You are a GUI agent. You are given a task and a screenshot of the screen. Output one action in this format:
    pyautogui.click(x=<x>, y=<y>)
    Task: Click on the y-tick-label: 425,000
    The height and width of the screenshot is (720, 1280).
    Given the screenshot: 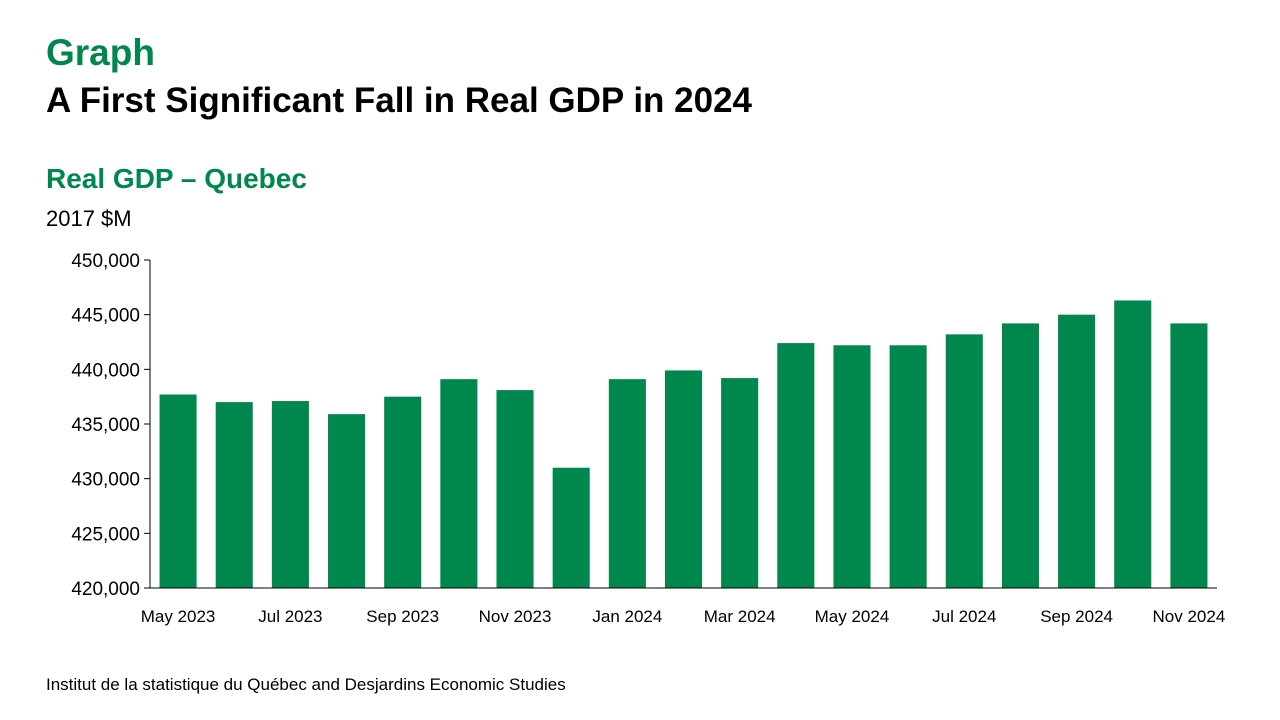 What is the action you would take?
    pyautogui.click(x=105, y=534)
    